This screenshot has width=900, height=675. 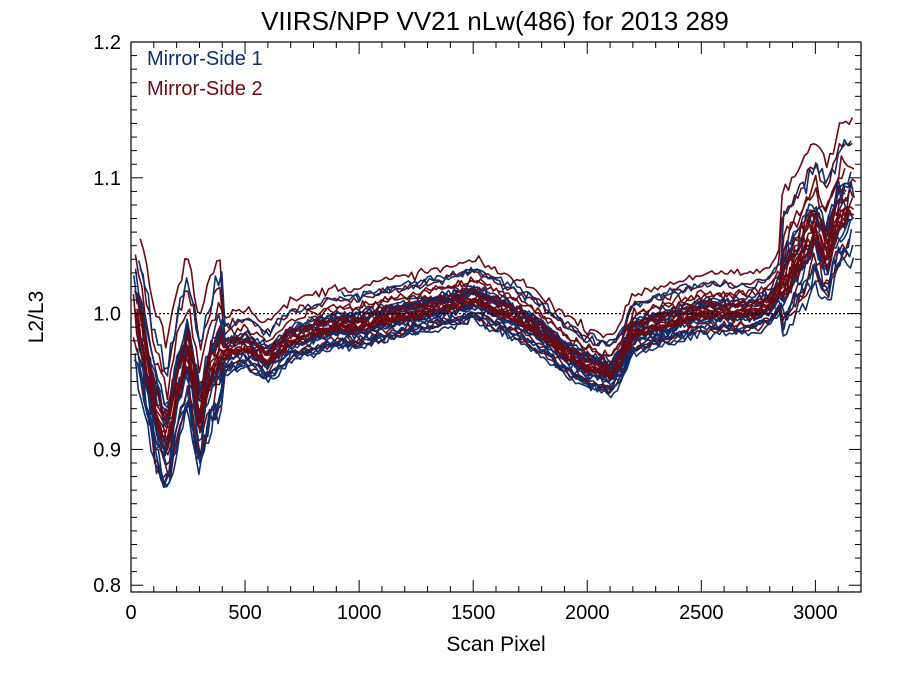 I want to click on x-tick-label: 500, so click(x=244, y=613).